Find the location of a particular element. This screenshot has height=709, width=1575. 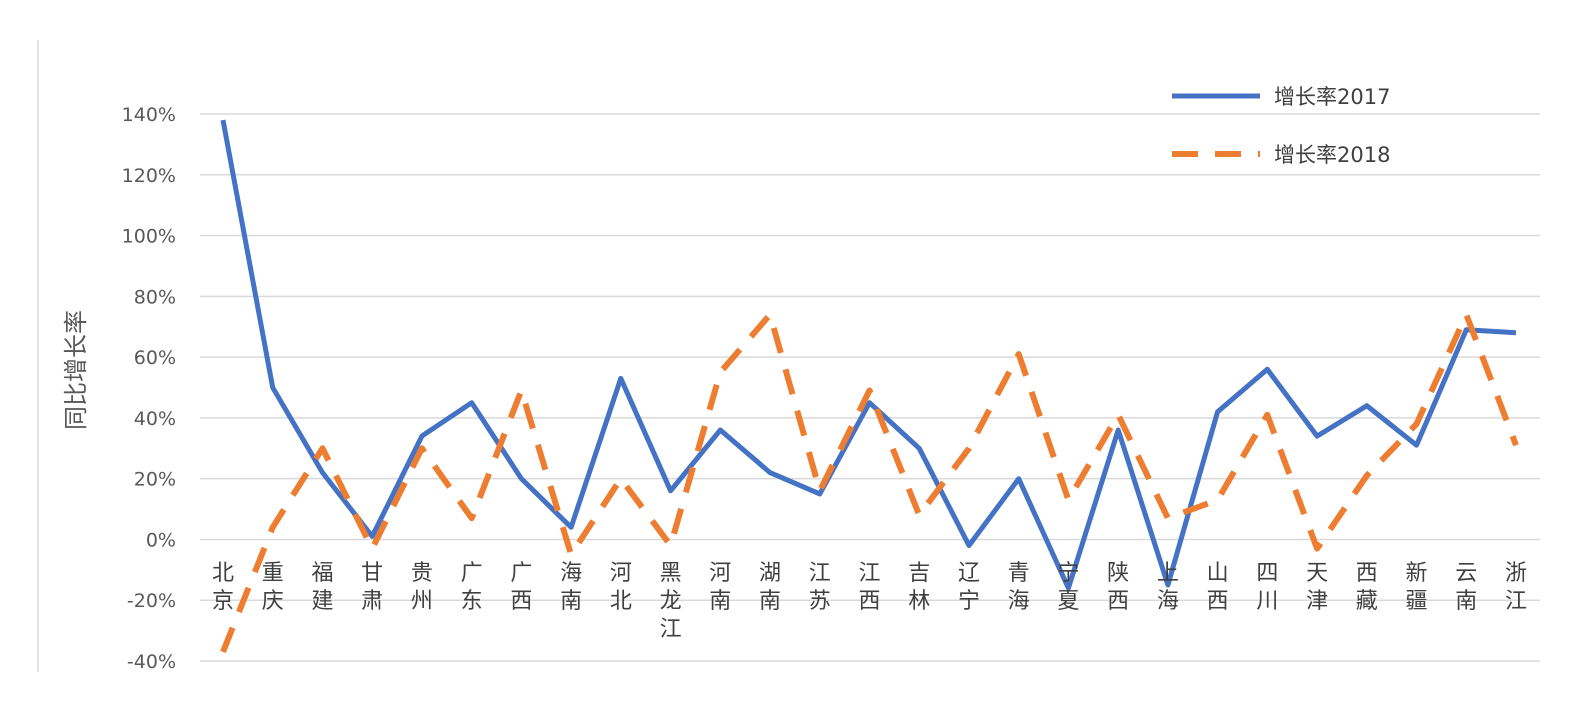

y-tick-label: 0% is located at coordinates (161, 540).